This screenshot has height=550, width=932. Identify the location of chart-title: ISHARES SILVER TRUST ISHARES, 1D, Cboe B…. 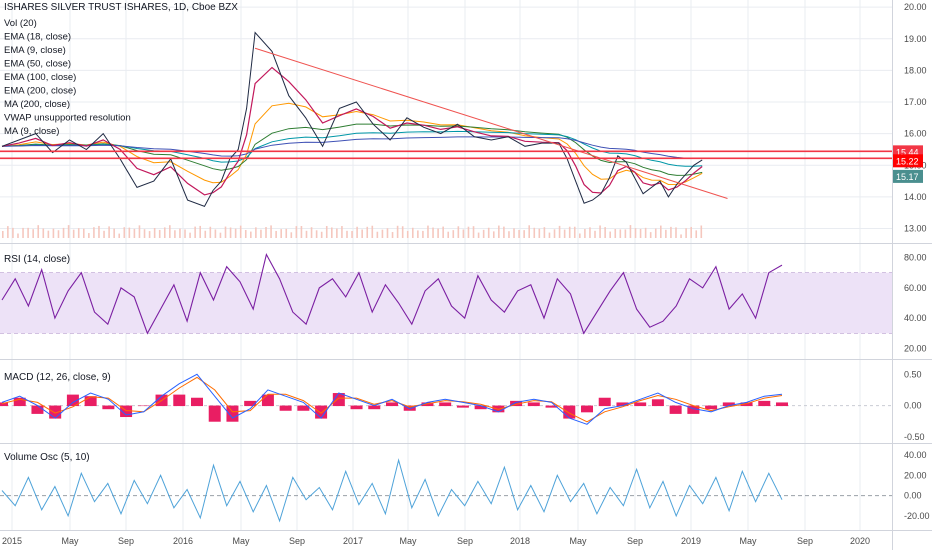
(121, 7).